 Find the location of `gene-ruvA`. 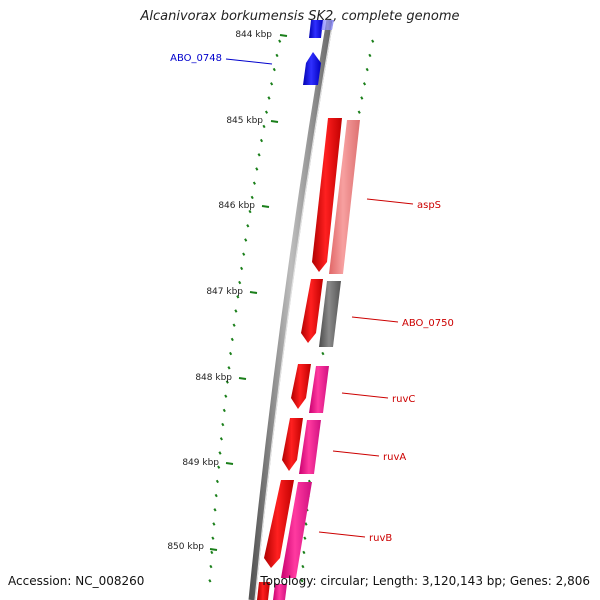

gene-ruvA is located at coordinates (301, 446).